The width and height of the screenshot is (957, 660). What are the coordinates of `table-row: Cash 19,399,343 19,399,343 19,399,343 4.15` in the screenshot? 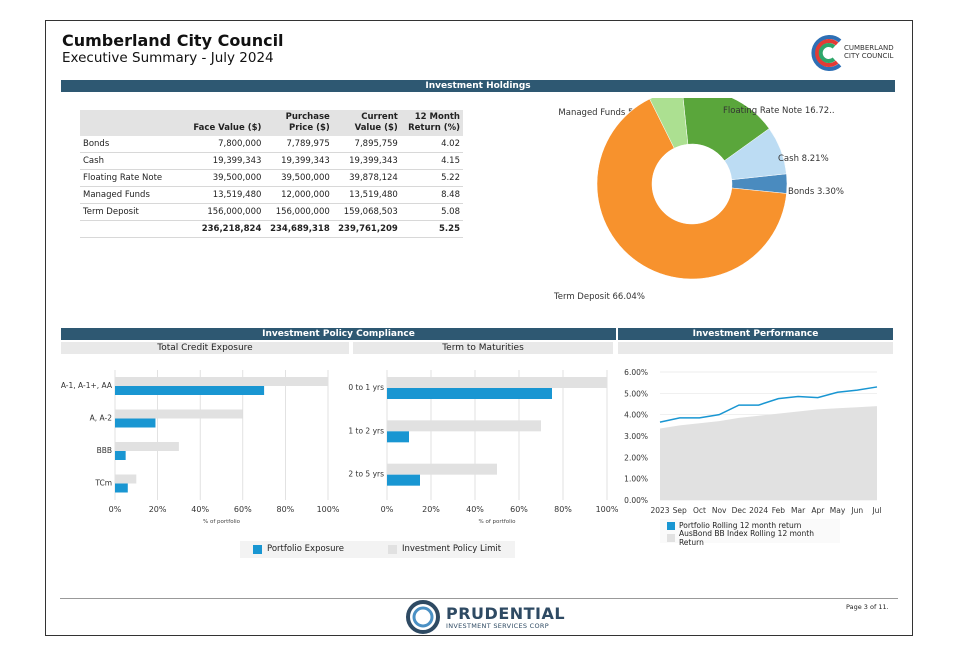 It's located at (271, 161).